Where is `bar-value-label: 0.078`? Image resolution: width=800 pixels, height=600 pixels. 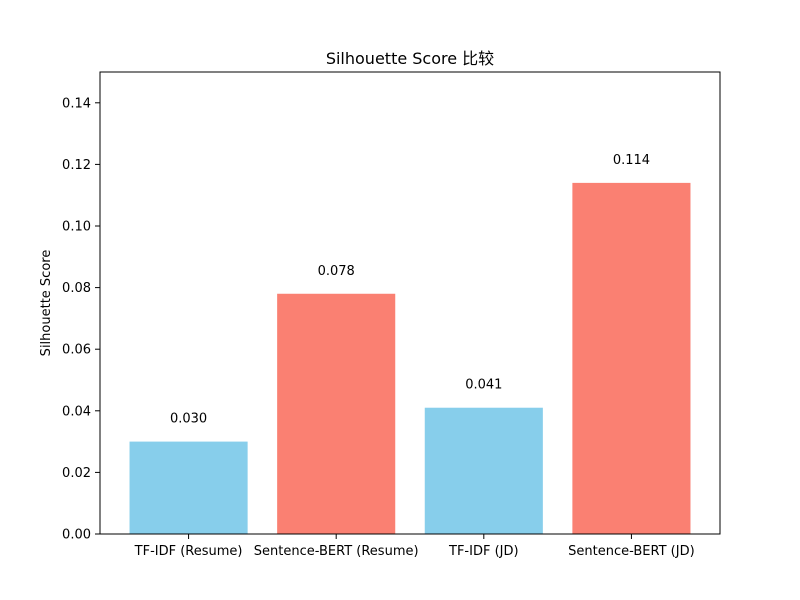 bar-value-label: 0.078 is located at coordinates (336, 271).